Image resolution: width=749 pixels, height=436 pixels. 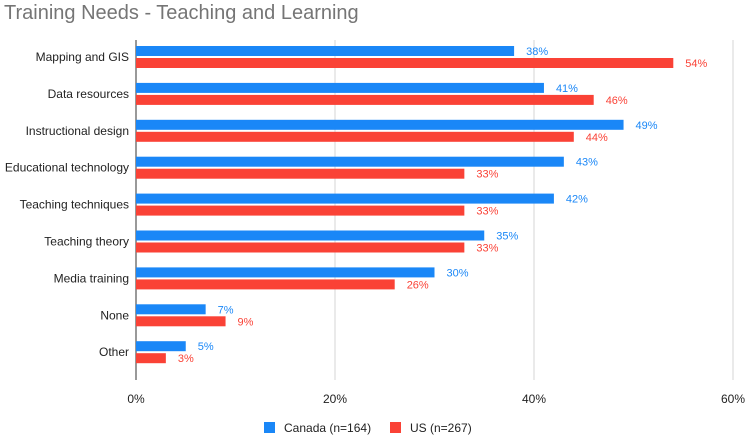 What do you see at coordinates (86, 242) in the screenshot?
I see `category-label: Teaching theory` at bounding box center [86, 242].